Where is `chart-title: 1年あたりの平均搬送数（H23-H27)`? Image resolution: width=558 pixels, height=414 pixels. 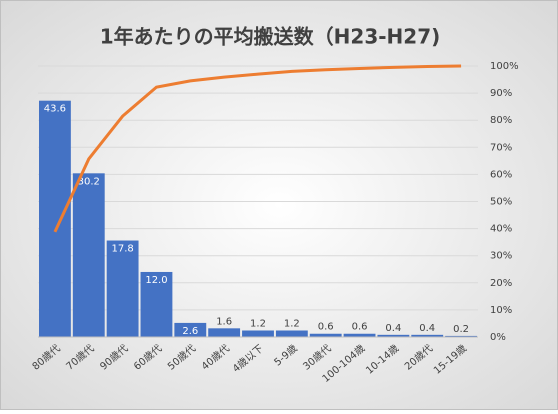 chart-title: 1年あたりの平均搬送数（H23-H27) is located at coordinates (270, 37).